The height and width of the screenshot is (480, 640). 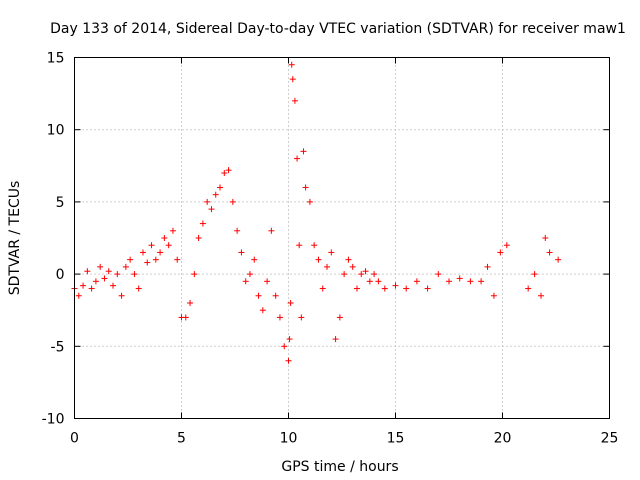 I want to click on y-tick-label: 0, so click(x=60, y=275).